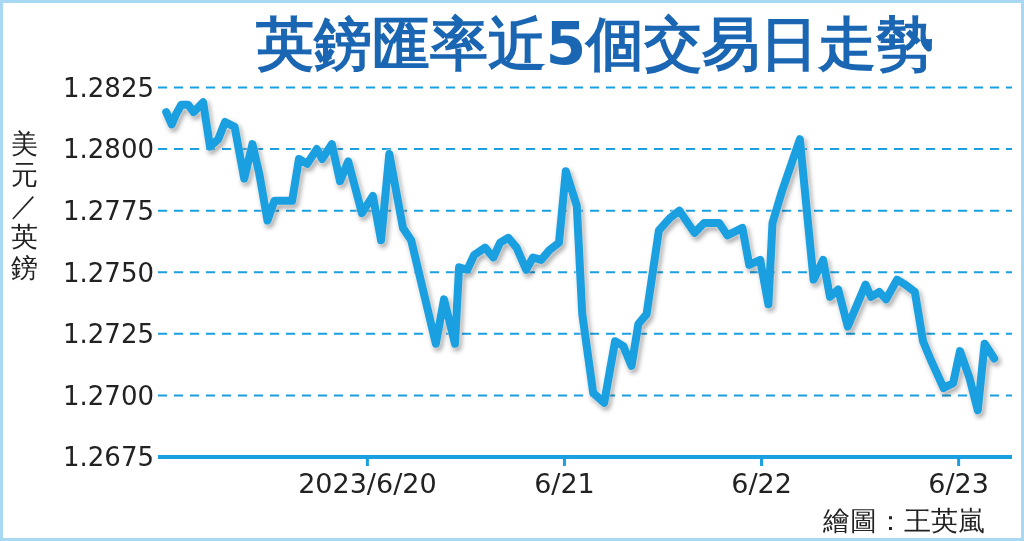 Image resolution: width=1024 pixels, height=541 pixels. Describe the element at coordinates (108, 211) in the screenshot. I see `y-tick-label: 1.2775` at that location.